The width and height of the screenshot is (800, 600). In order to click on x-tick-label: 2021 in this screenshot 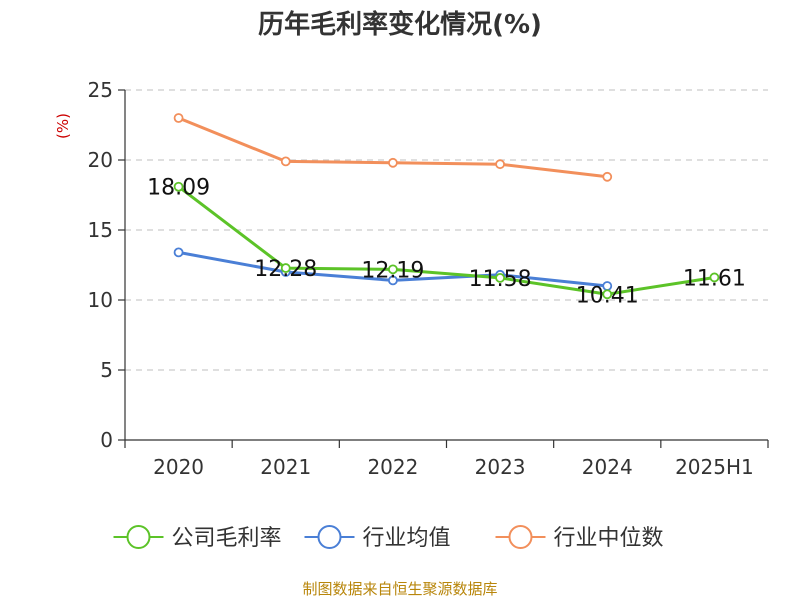, I will do `click(285, 467)`.